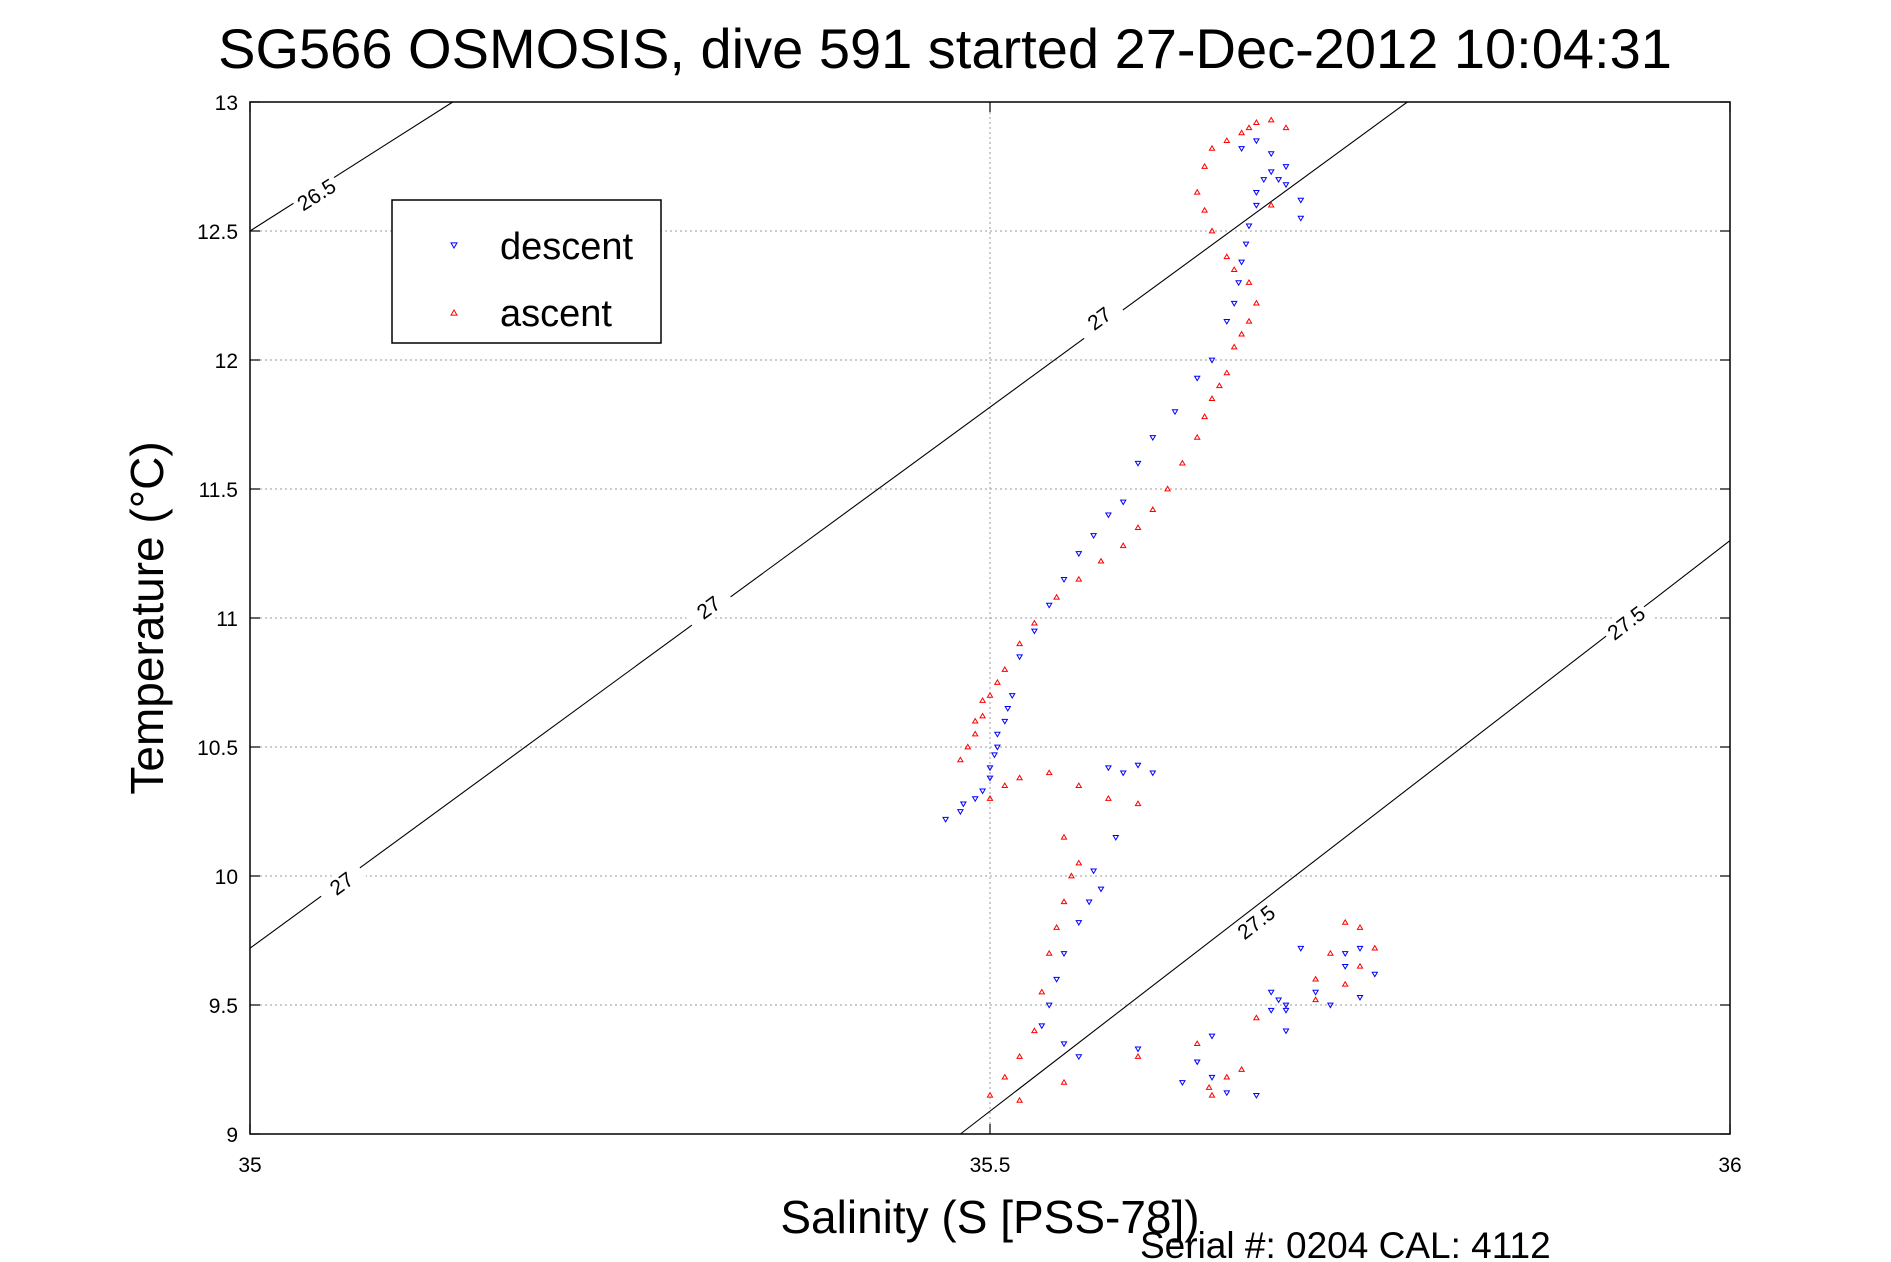  I want to click on x-tick-label: 35, so click(249, 1165).